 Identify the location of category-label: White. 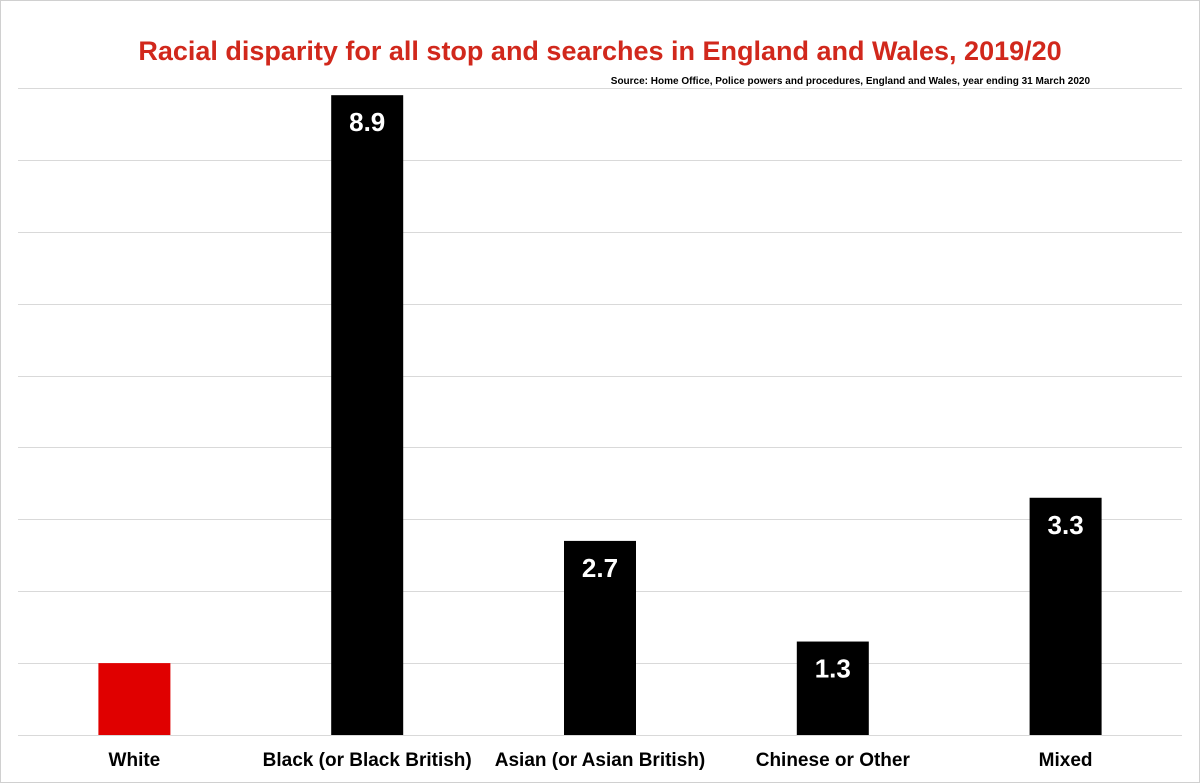
(135, 760).